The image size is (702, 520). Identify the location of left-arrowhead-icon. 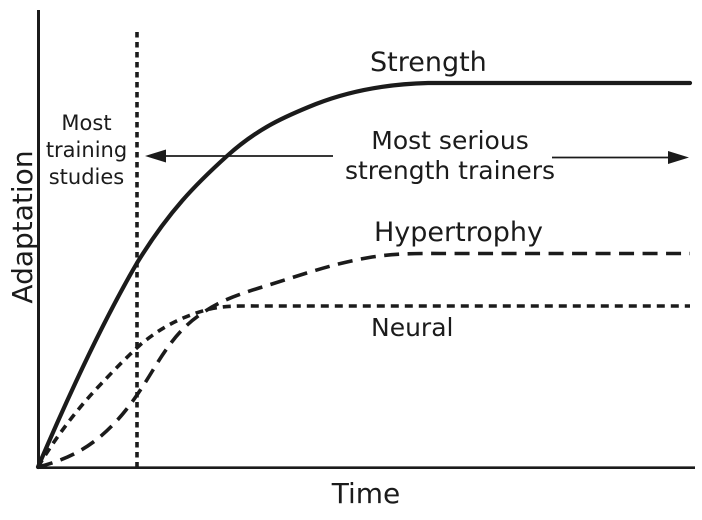
(155, 156).